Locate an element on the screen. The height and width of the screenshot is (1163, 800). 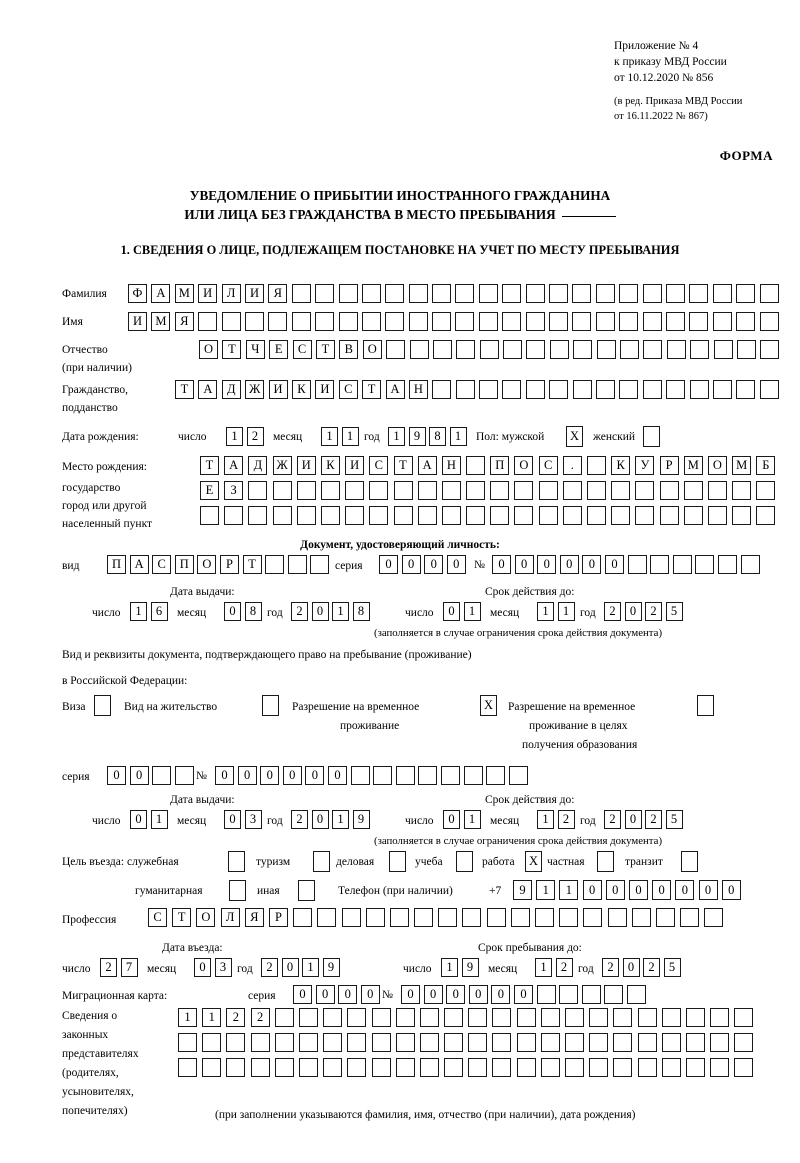
char-cell: Л is located at coordinates (230, 917).